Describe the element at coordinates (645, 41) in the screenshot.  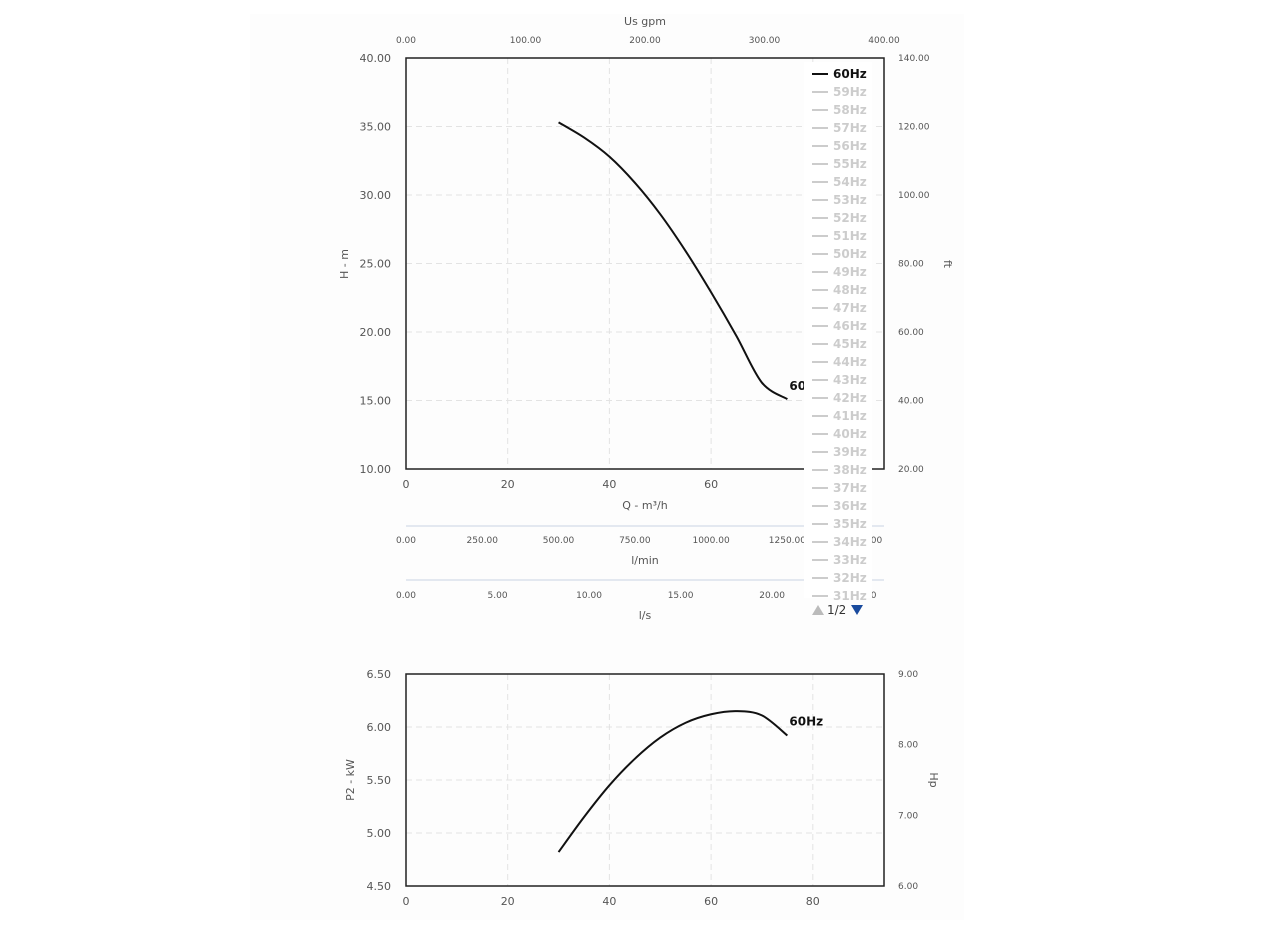
I see `top-tick-label: 200.00` at that location.